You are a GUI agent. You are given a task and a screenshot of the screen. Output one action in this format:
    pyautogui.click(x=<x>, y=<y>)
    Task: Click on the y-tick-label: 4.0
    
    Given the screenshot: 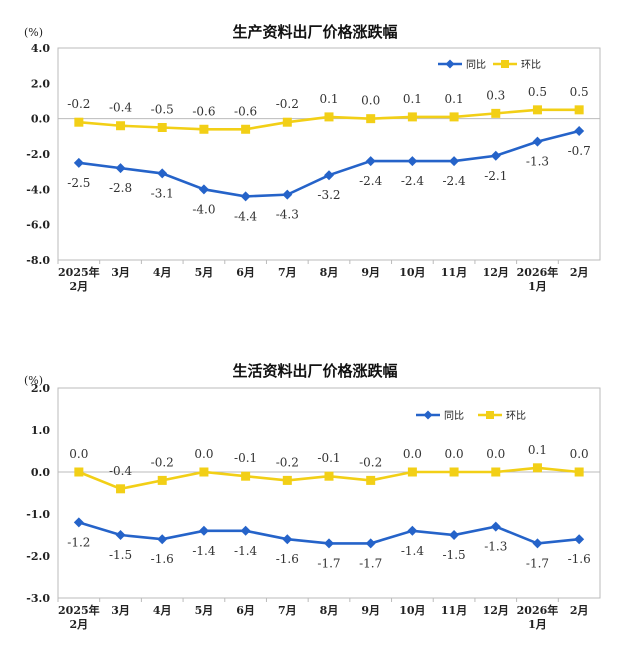 What is the action you would take?
    pyautogui.click(x=40, y=48)
    